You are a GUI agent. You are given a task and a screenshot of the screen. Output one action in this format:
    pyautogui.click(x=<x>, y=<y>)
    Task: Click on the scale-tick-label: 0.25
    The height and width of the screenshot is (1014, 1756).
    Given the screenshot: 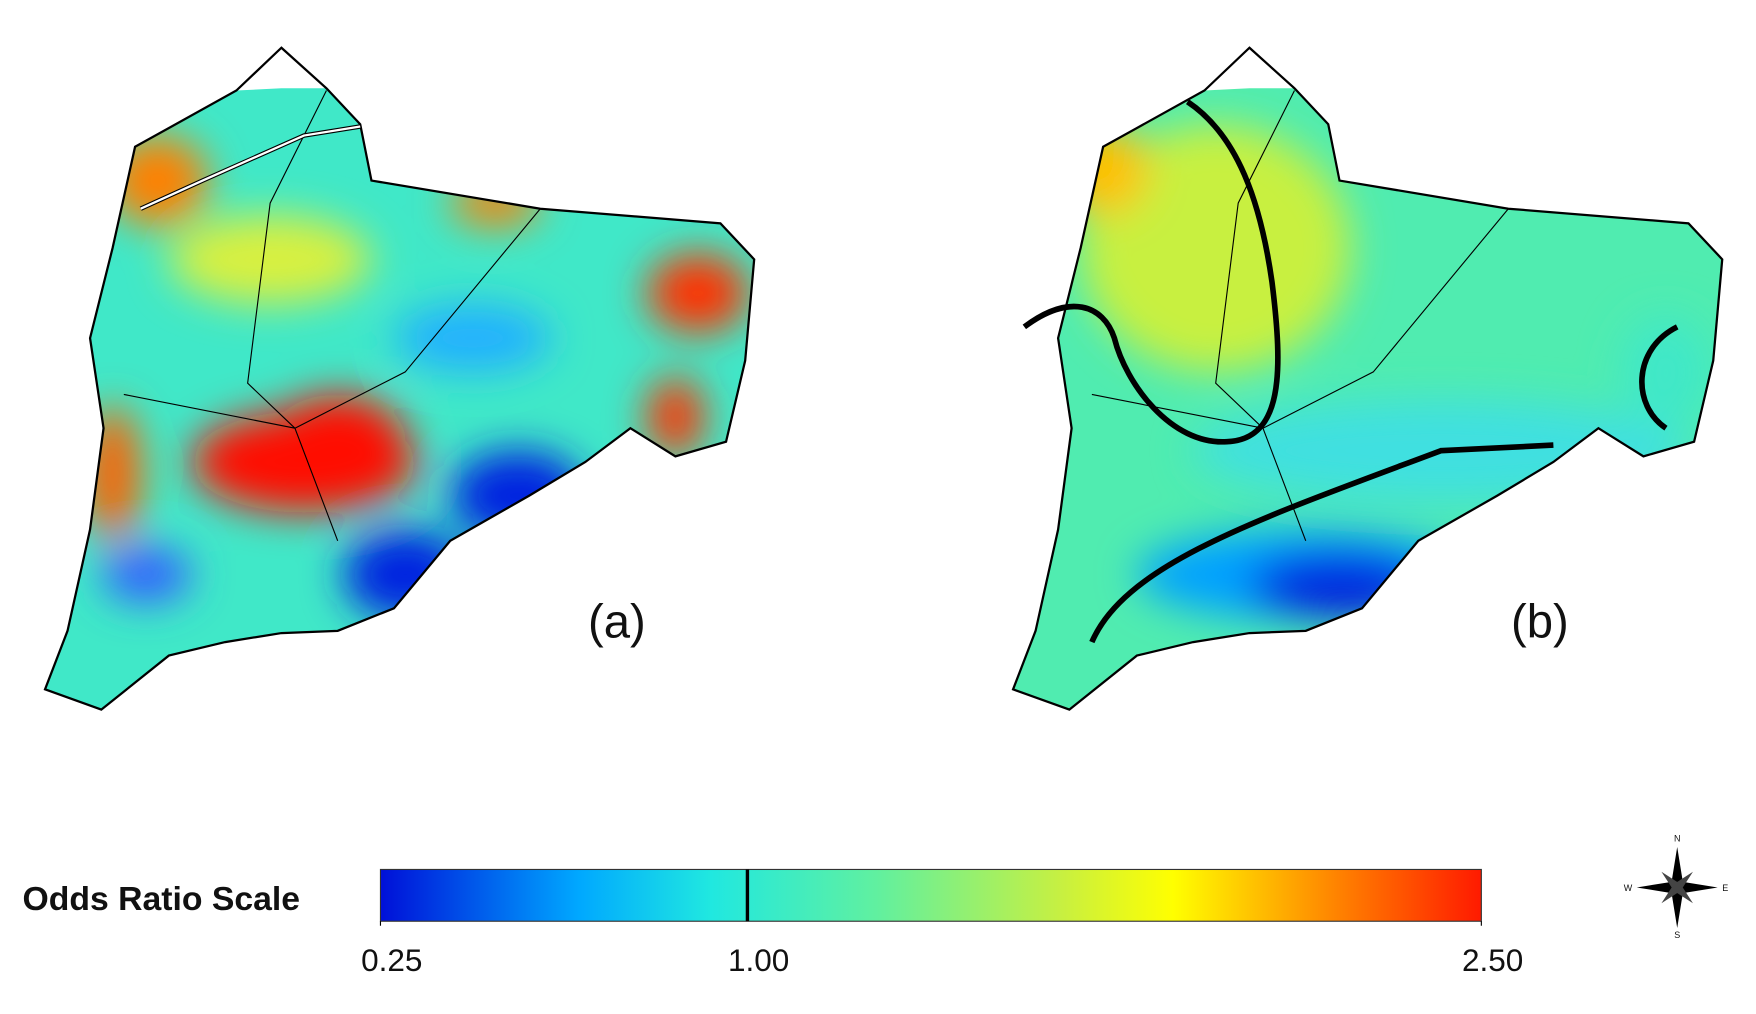 What is the action you would take?
    pyautogui.click(x=391, y=960)
    